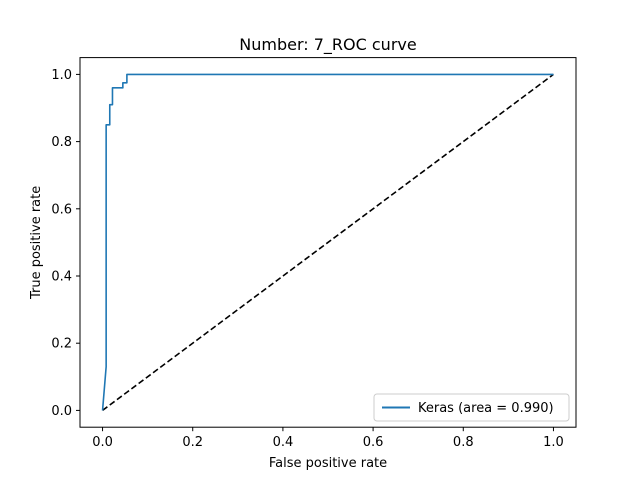  What do you see at coordinates (328, 463) in the screenshot?
I see `x-axis-label: False positive rate` at bounding box center [328, 463].